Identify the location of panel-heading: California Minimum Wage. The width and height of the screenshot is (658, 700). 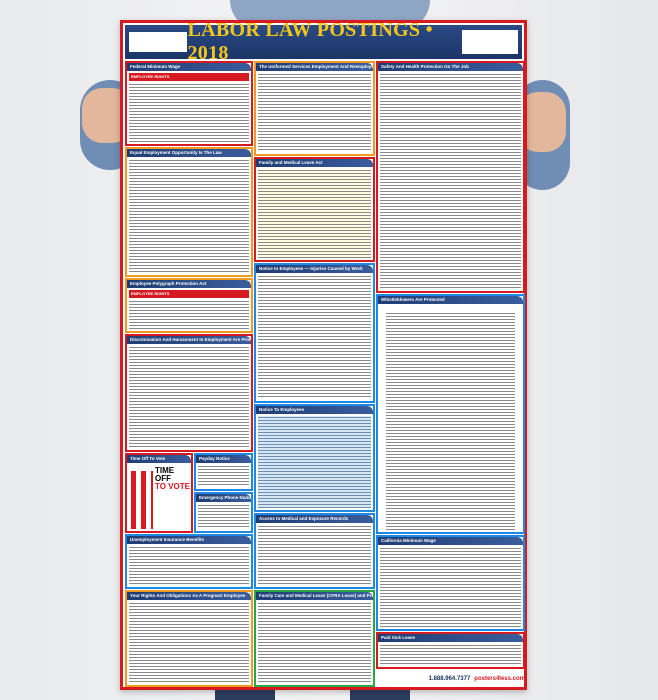
(450, 541).